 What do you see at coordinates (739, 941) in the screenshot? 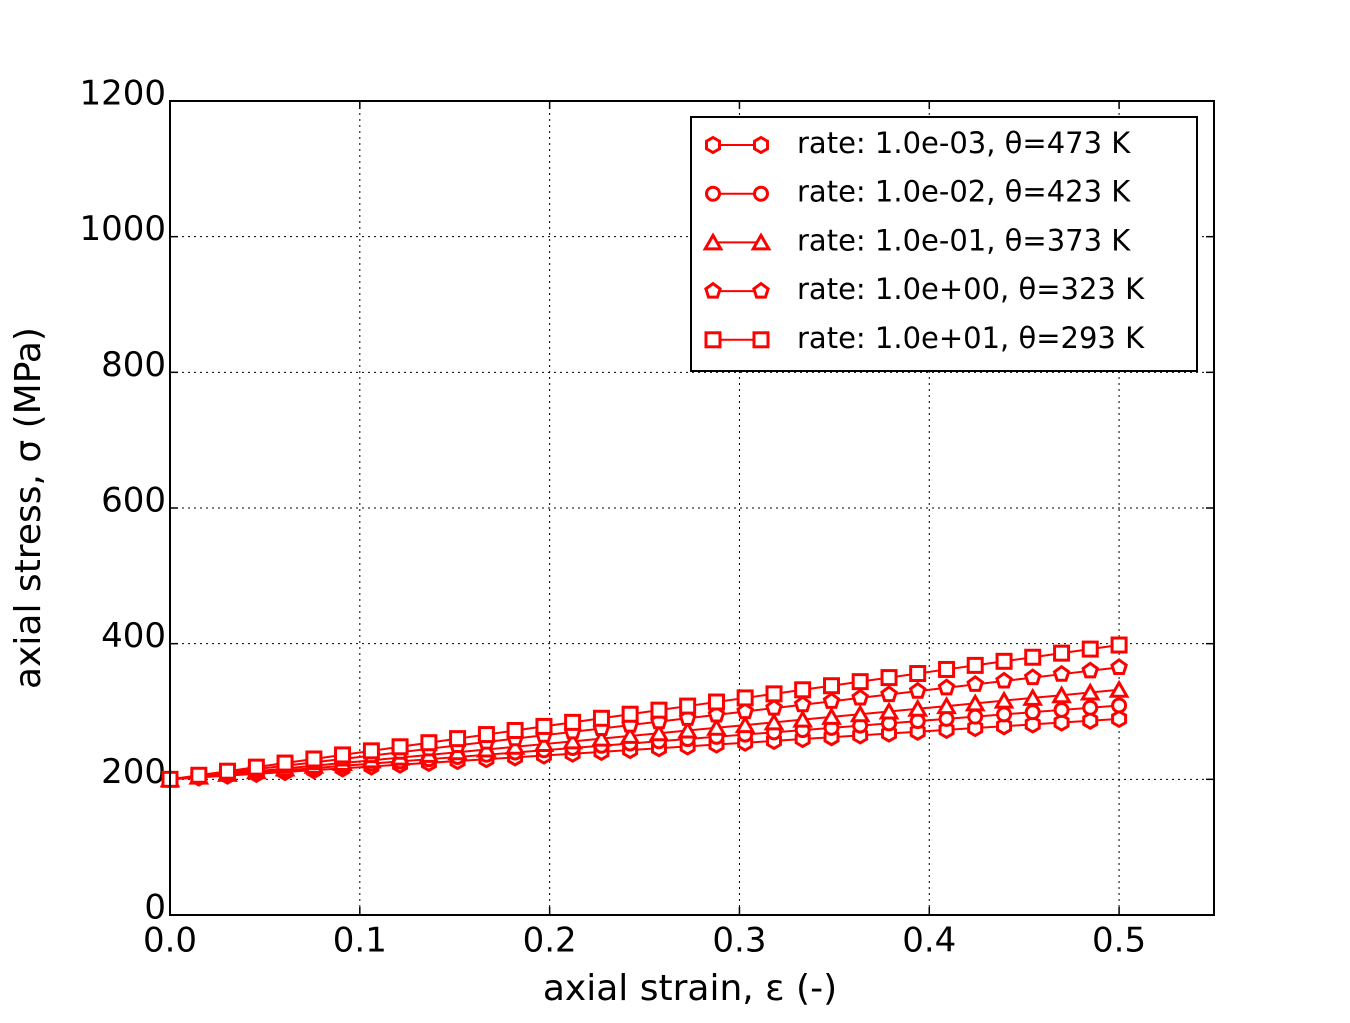
I see `x-tick-label: 0.3` at bounding box center [739, 941].